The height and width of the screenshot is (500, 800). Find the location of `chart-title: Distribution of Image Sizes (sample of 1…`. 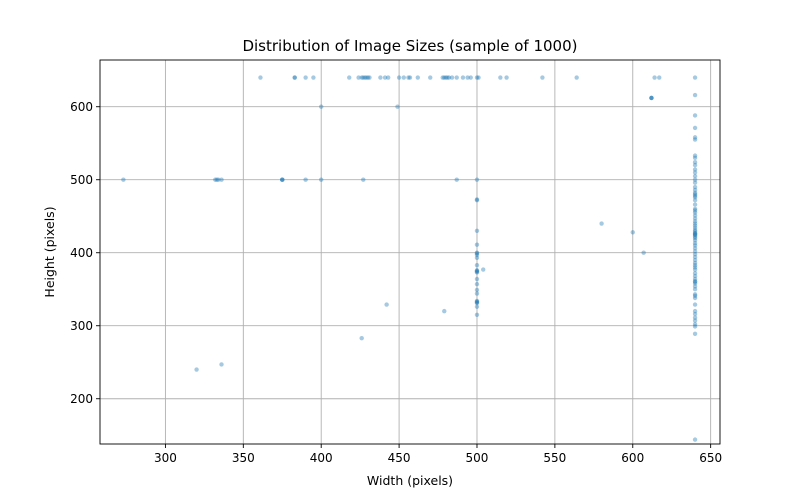

chart-title: Distribution of Image Sizes (sample of 1… is located at coordinates (409, 46).